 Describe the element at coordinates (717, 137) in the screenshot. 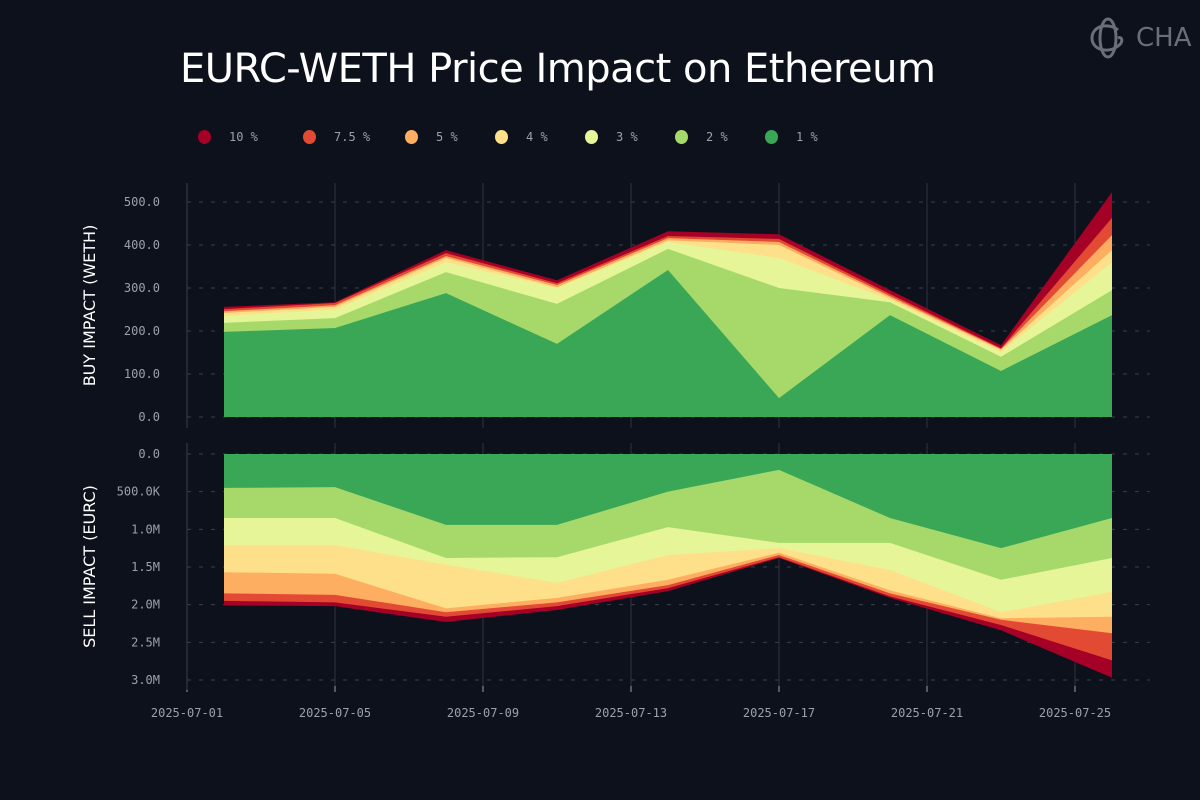

I see `legend-label: 2 %` at that location.